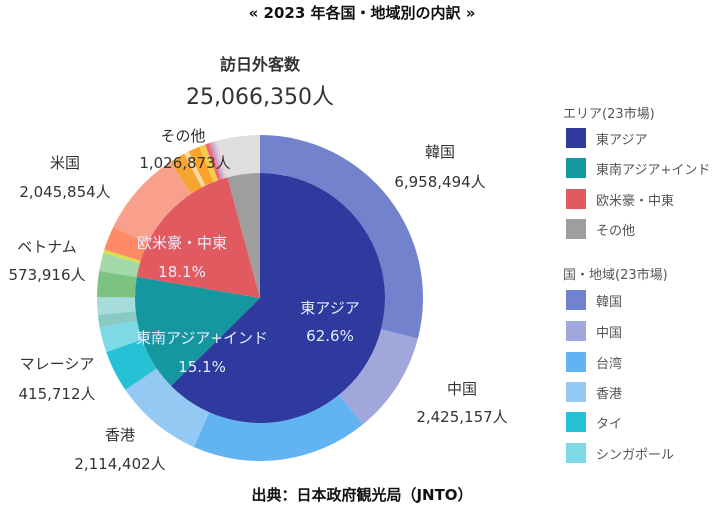 This screenshot has height=507, width=724. I want to click on inner-slice-name: 東アジア, so click(329, 308).